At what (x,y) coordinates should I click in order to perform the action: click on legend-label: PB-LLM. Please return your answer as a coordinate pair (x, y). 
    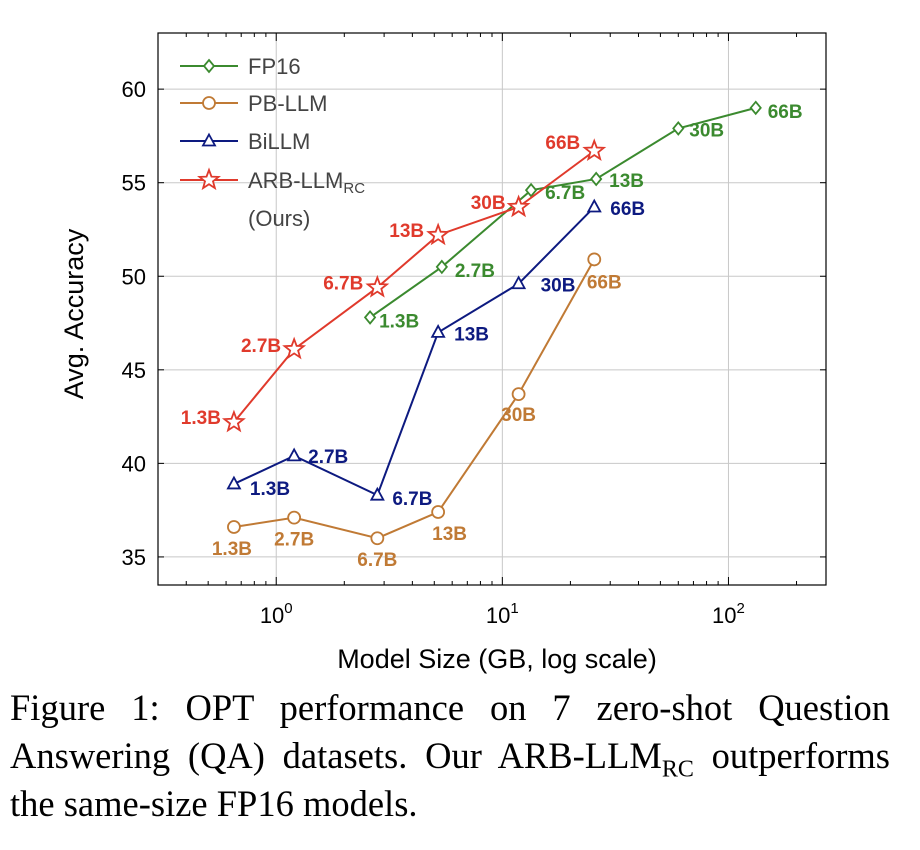
    Looking at the image, I should click on (287, 103).